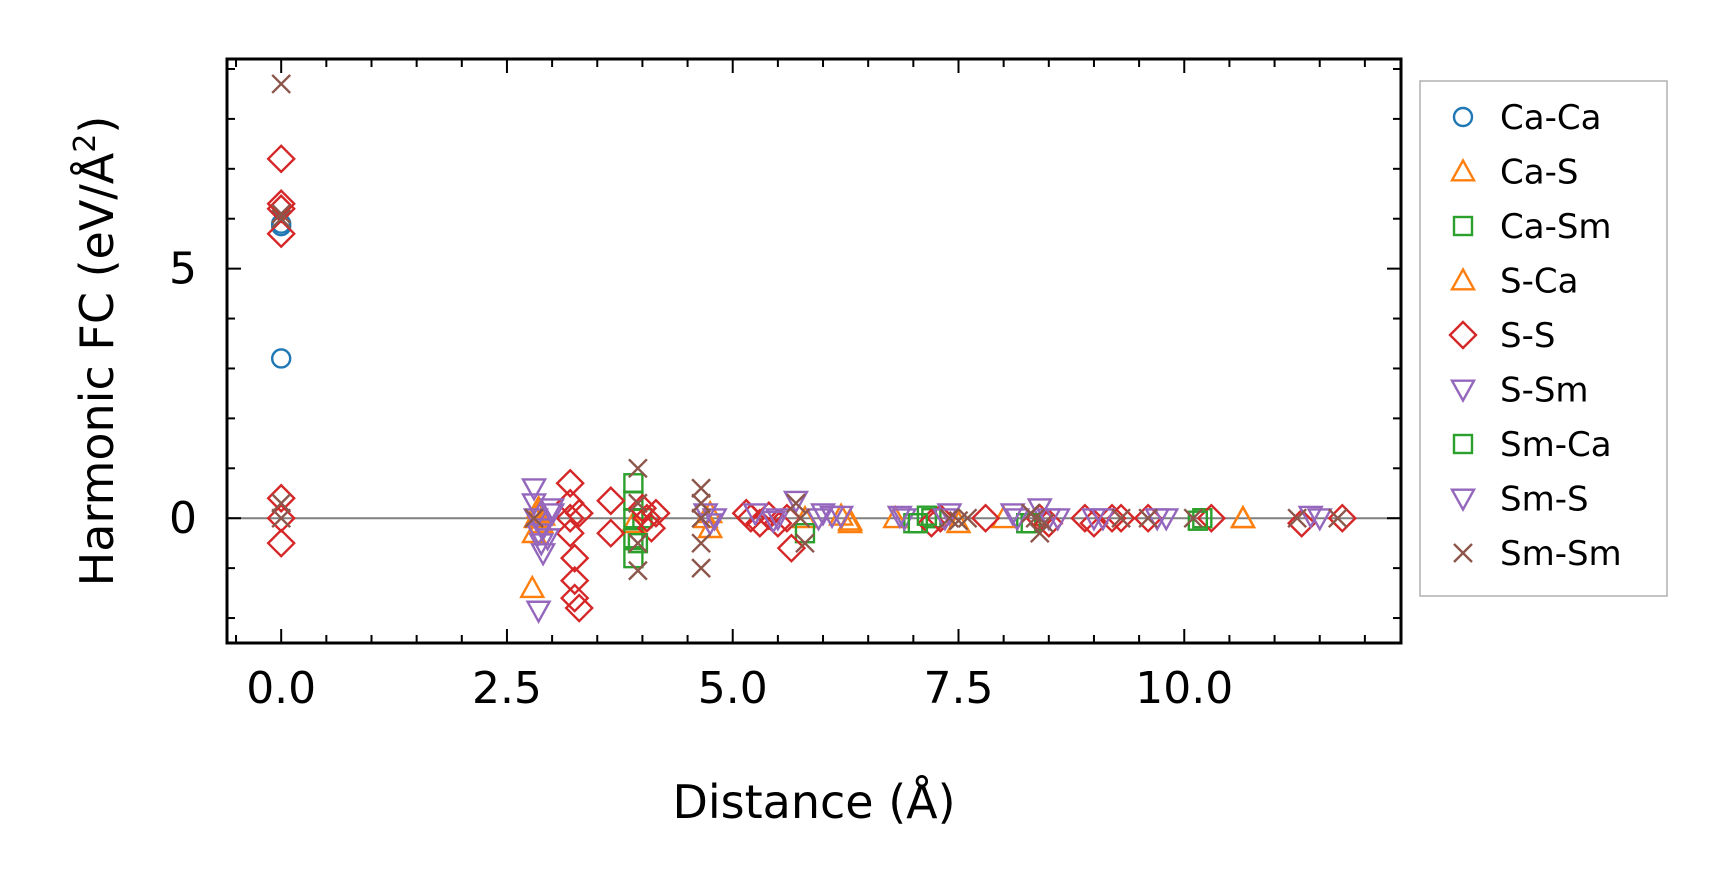  What do you see at coordinates (1556, 227) in the screenshot?
I see `legend-label: Ca-Sm` at bounding box center [1556, 227].